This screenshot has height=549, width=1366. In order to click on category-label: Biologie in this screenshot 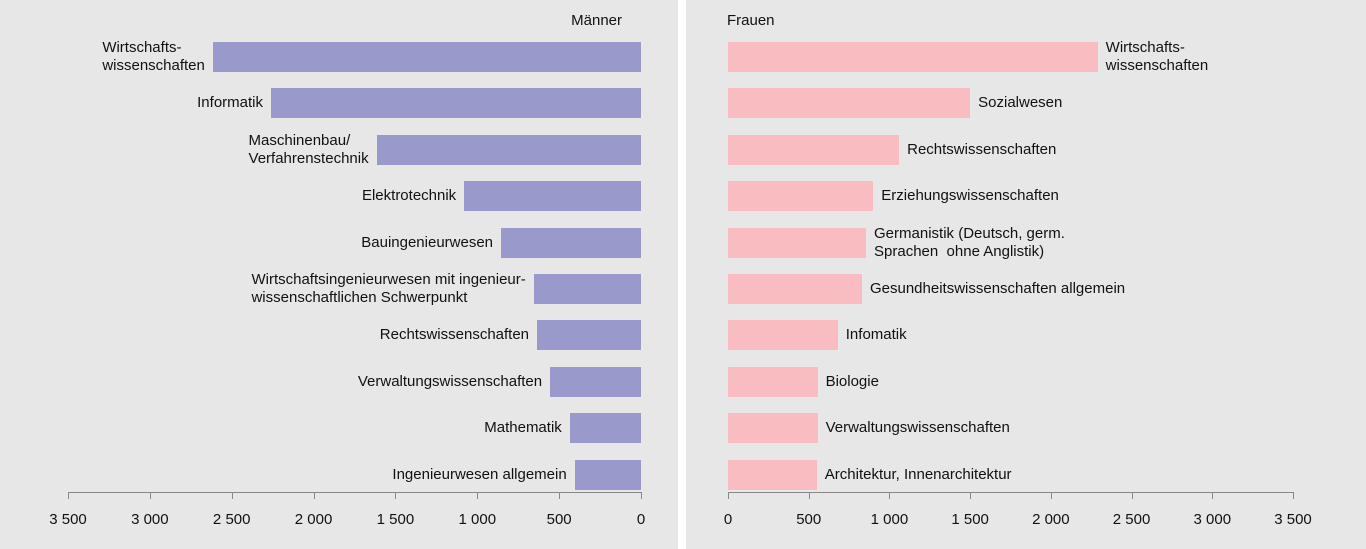, I will do `click(852, 381)`.